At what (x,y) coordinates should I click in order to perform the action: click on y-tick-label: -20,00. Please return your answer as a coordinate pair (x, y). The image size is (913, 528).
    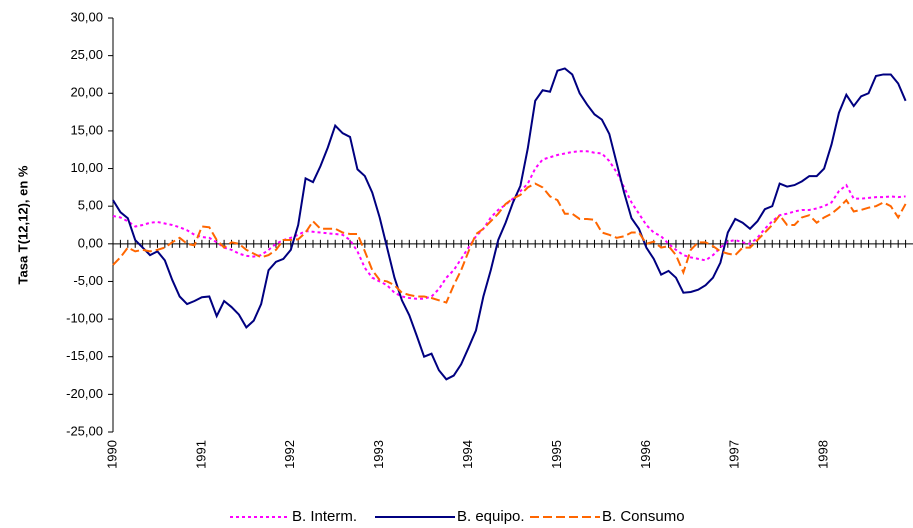
    Looking at the image, I should click on (84, 393).